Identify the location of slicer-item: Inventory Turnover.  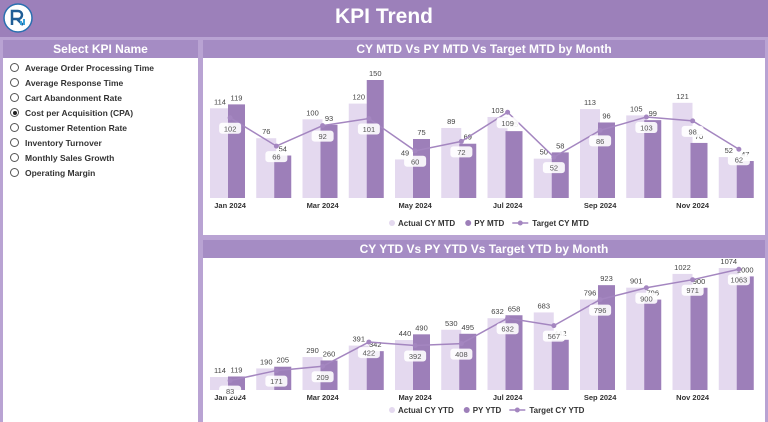
(100, 142).